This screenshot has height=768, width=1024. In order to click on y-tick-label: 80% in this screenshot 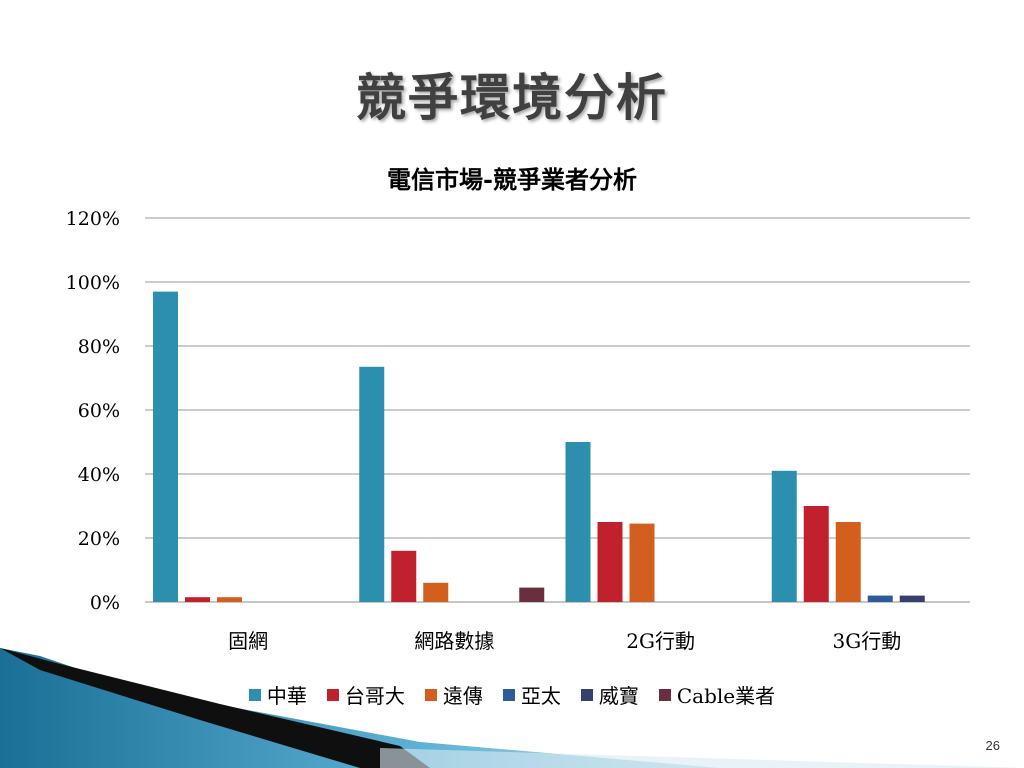, I will do `click(99, 347)`.